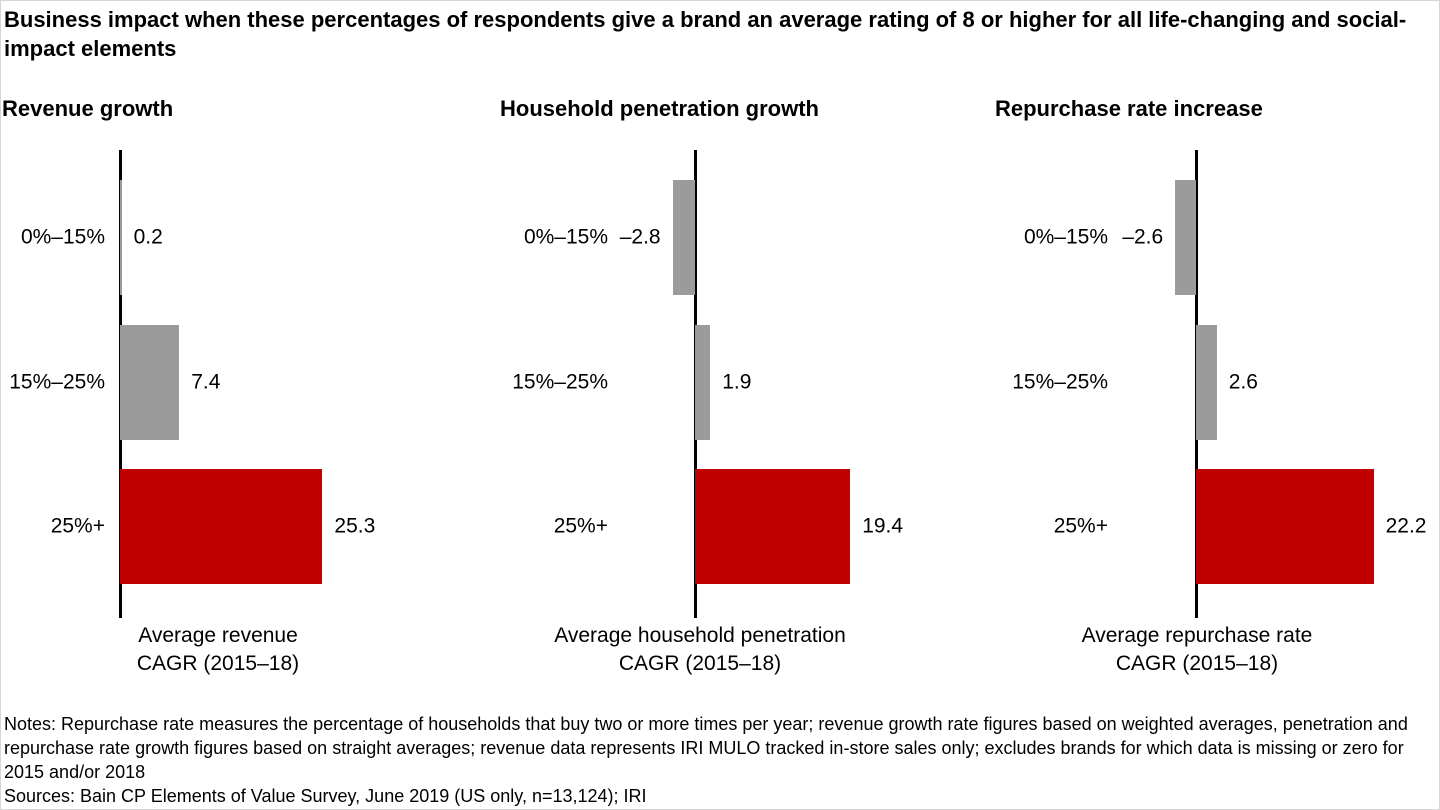  What do you see at coordinates (883, 526) in the screenshot?
I see `value-label: 19.4` at bounding box center [883, 526].